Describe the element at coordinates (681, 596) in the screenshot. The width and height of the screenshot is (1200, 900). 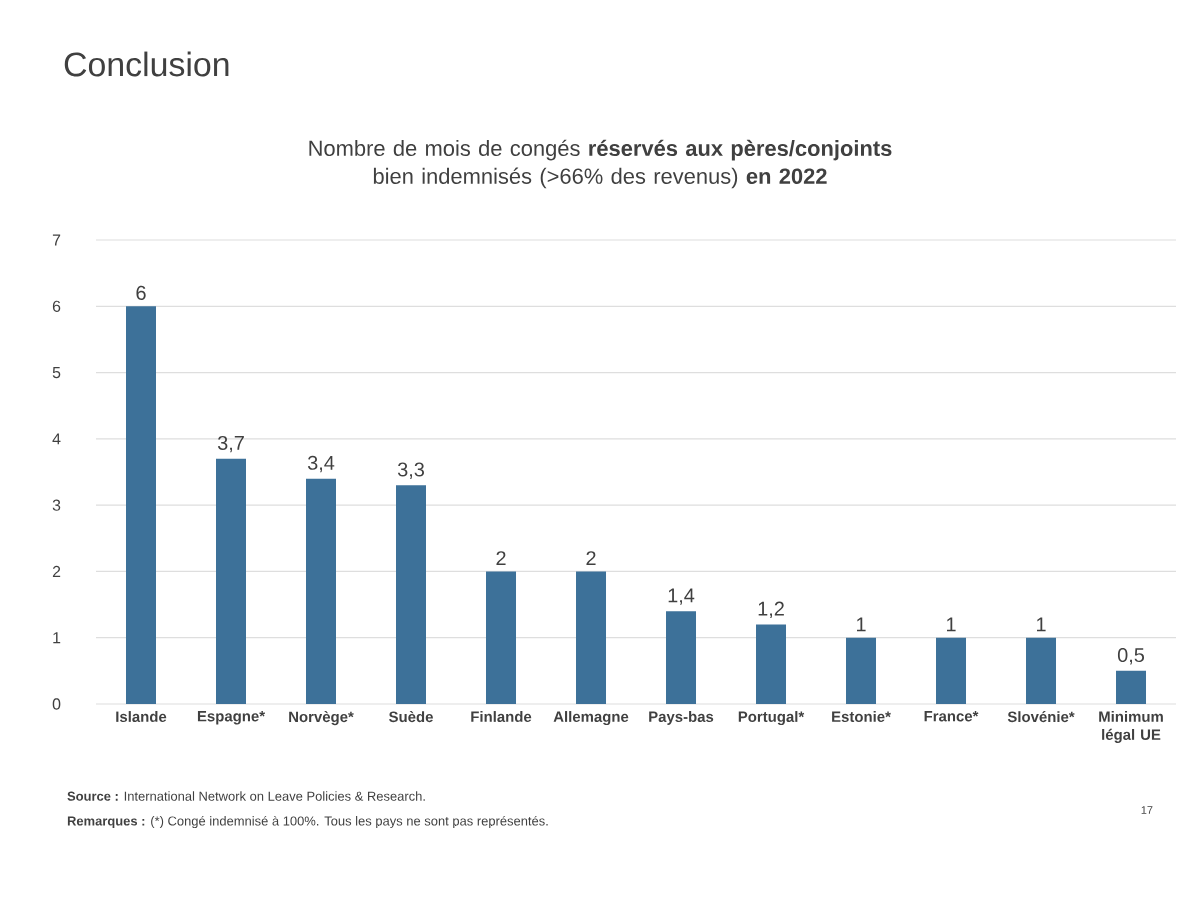
I see `data-label: 1,4` at that location.